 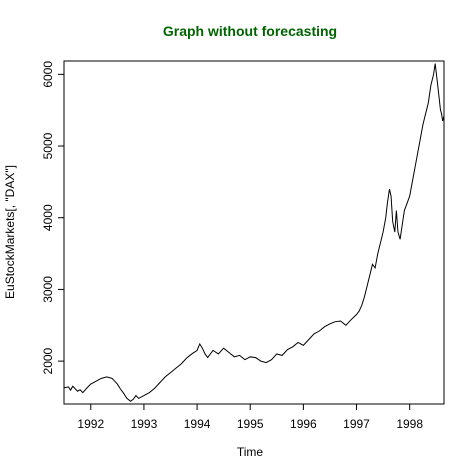 I want to click on y-axis-title: EuStockMarkets[, "DAX"], so click(x=10, y=232).